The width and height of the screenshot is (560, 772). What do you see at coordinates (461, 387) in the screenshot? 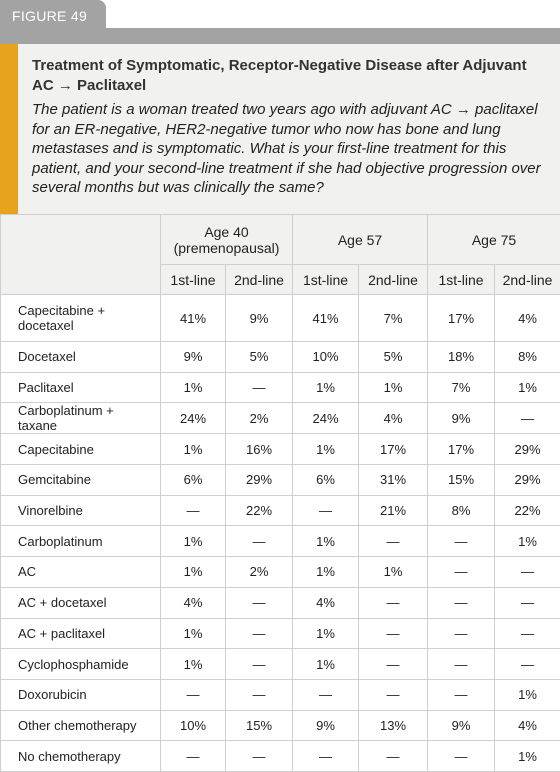
I see `cell: 7%` at bounding box center [461, 387].